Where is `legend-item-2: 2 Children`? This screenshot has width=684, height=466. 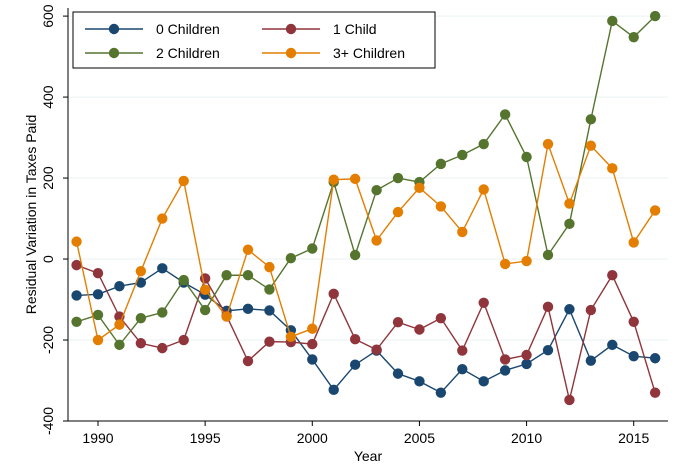 legend-item-2: 2 Children is located at coordinates (152, 53).